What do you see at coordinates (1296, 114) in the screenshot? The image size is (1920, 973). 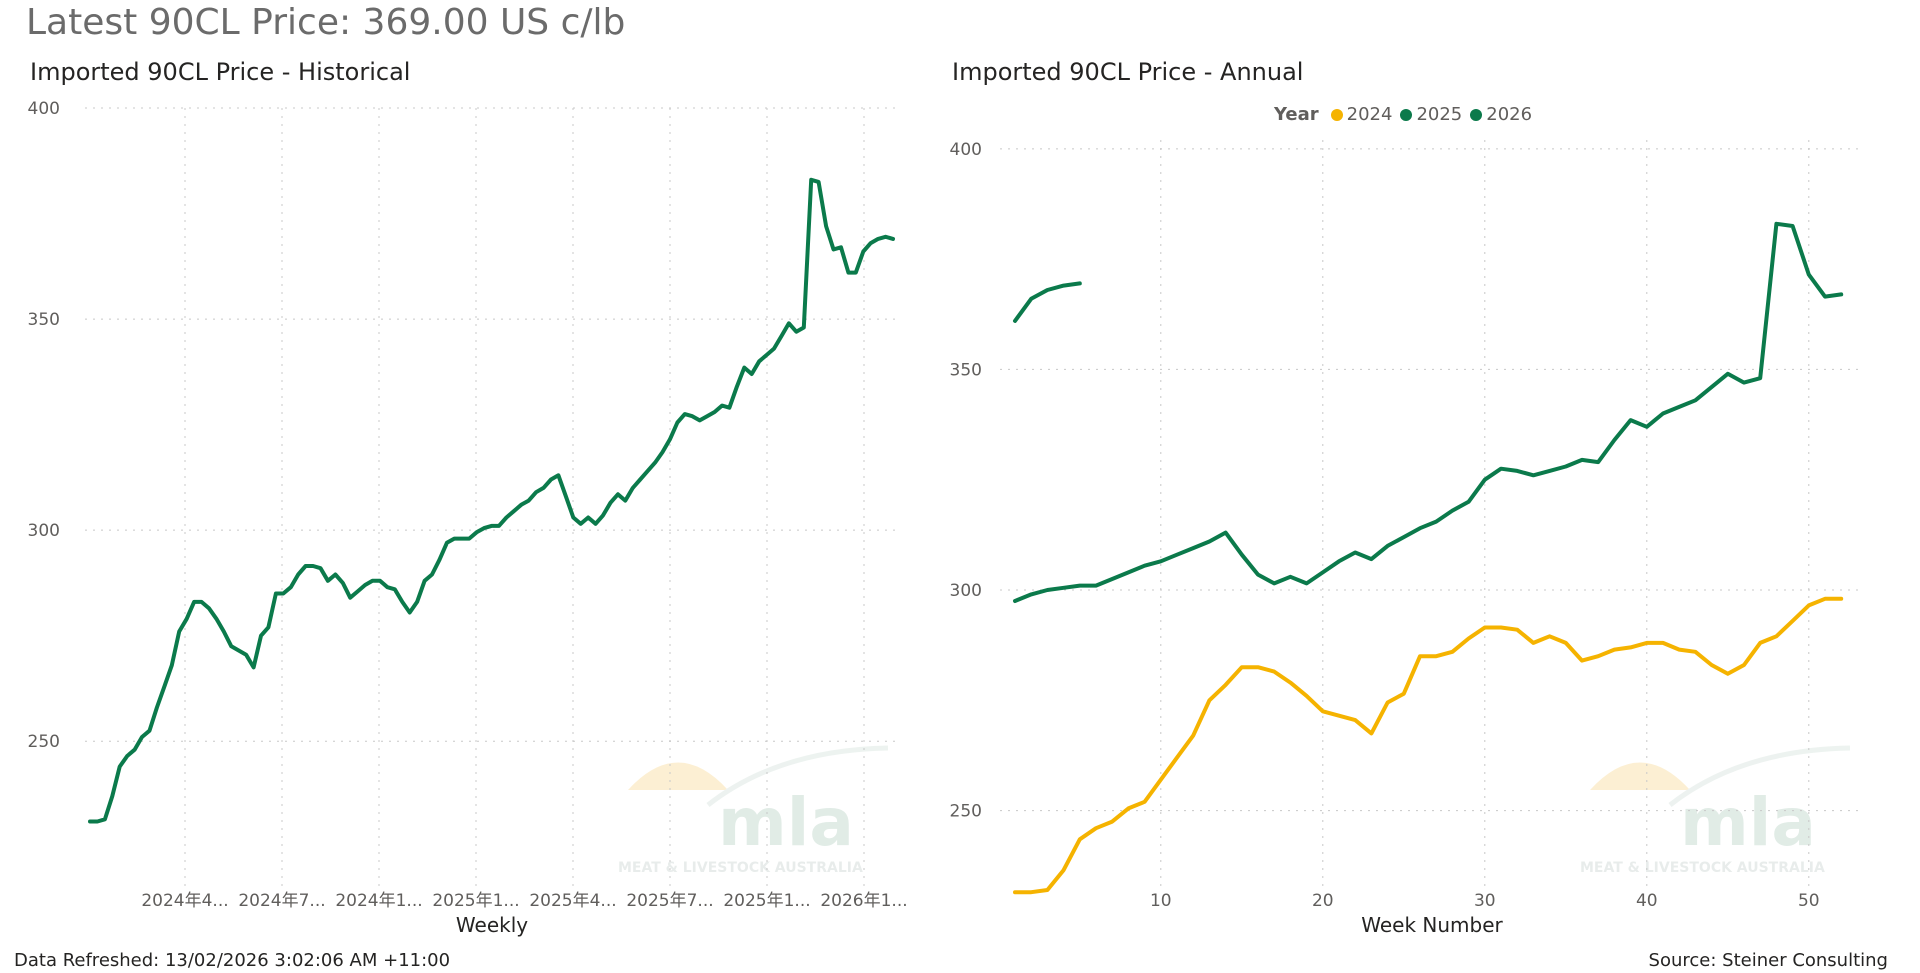 I see `legend-title: Year` at bounding box center [1296, 114].